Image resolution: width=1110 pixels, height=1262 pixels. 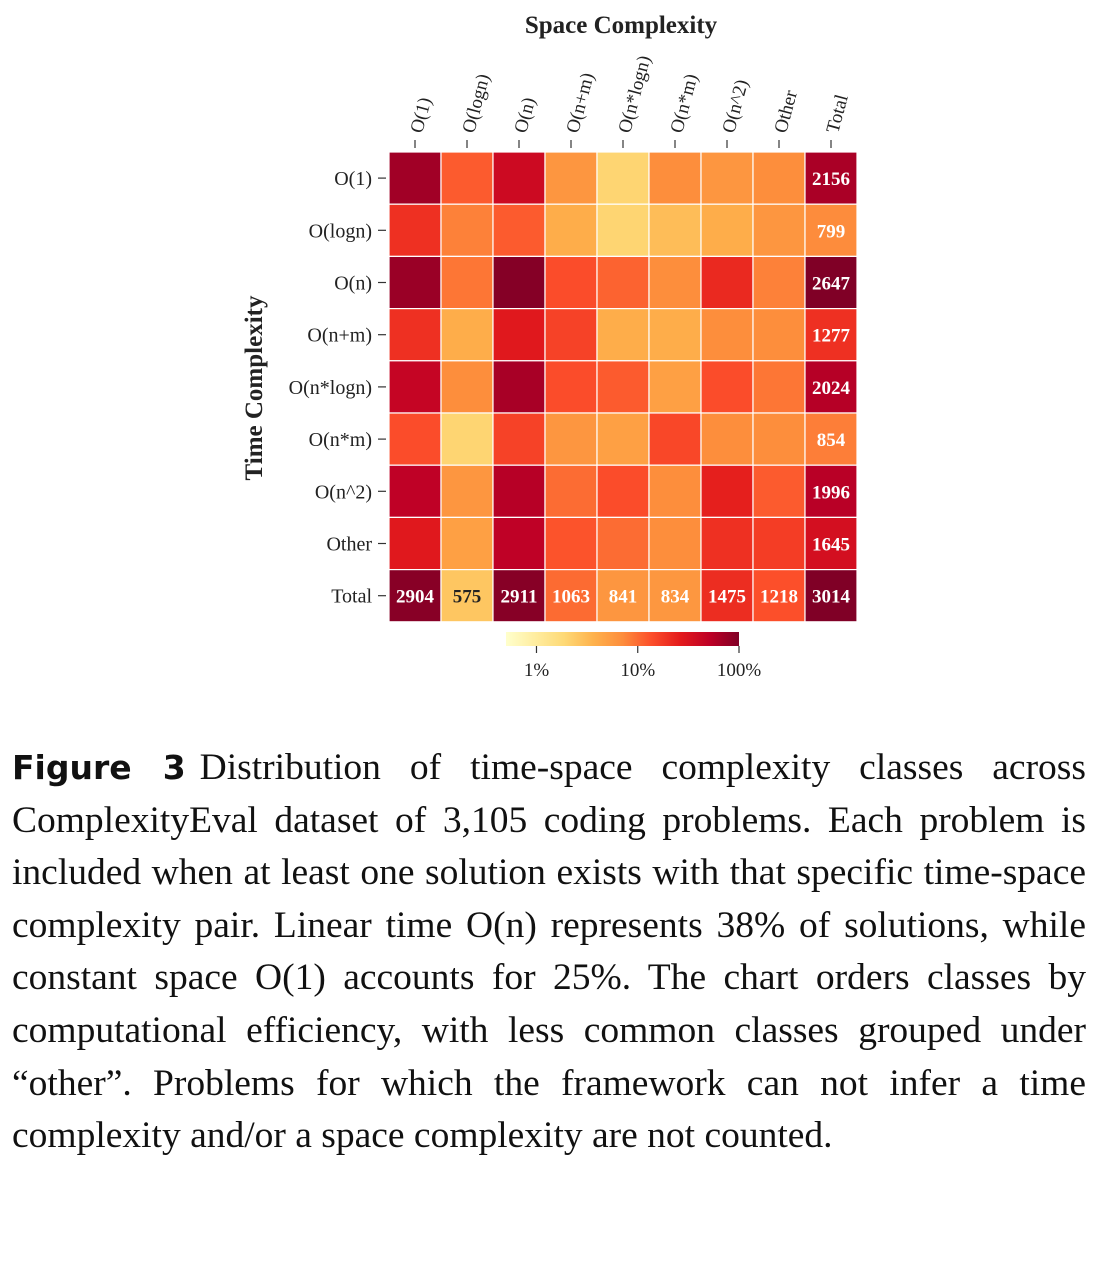 What do you see at coordinates (831, 336) in the screenshot?
I see `row-total-label: 1277` at bounding box center [831, 336].